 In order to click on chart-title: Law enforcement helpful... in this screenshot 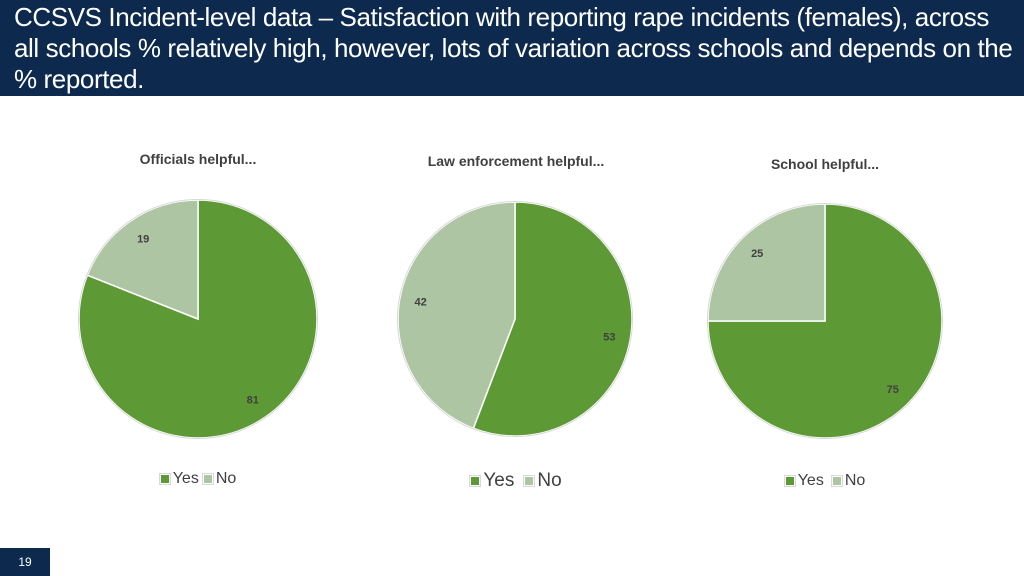, I will do `click(516, 161)`.